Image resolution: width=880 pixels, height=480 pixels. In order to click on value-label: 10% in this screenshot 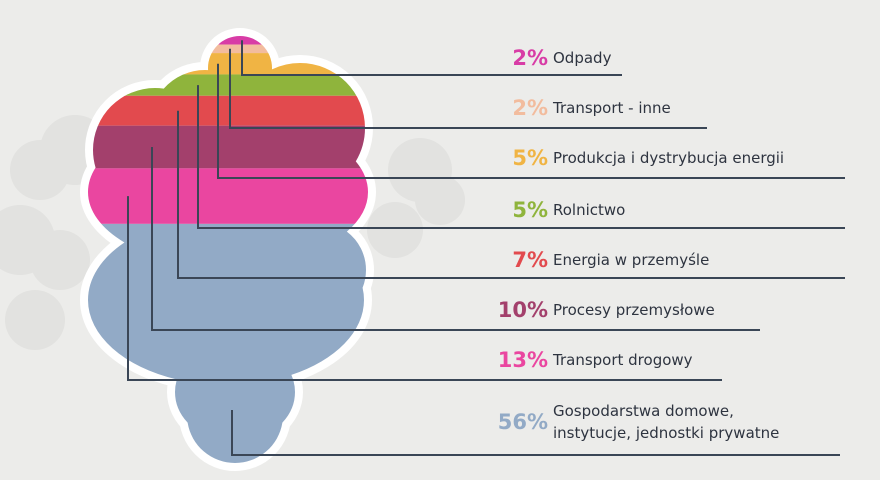, I will do `click(522, 310)`.